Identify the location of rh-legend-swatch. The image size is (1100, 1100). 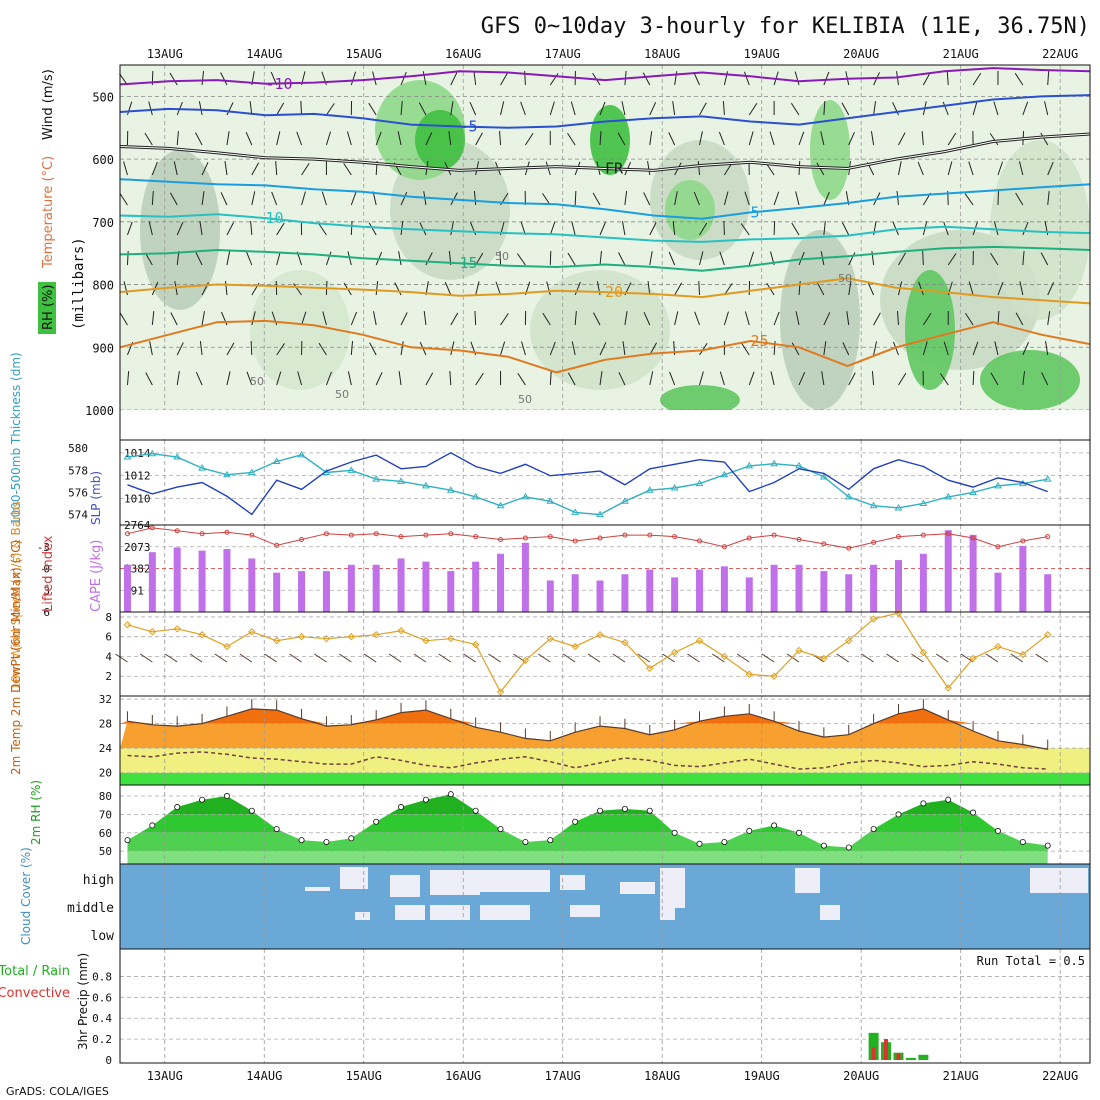
(47, 308).